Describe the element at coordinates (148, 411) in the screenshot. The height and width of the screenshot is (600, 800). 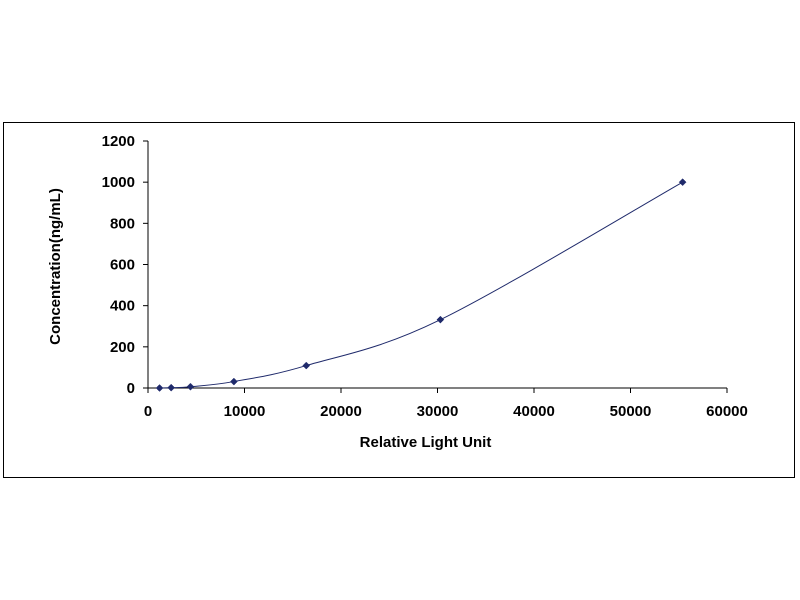
I see `x-tick-label: 0` at that location.